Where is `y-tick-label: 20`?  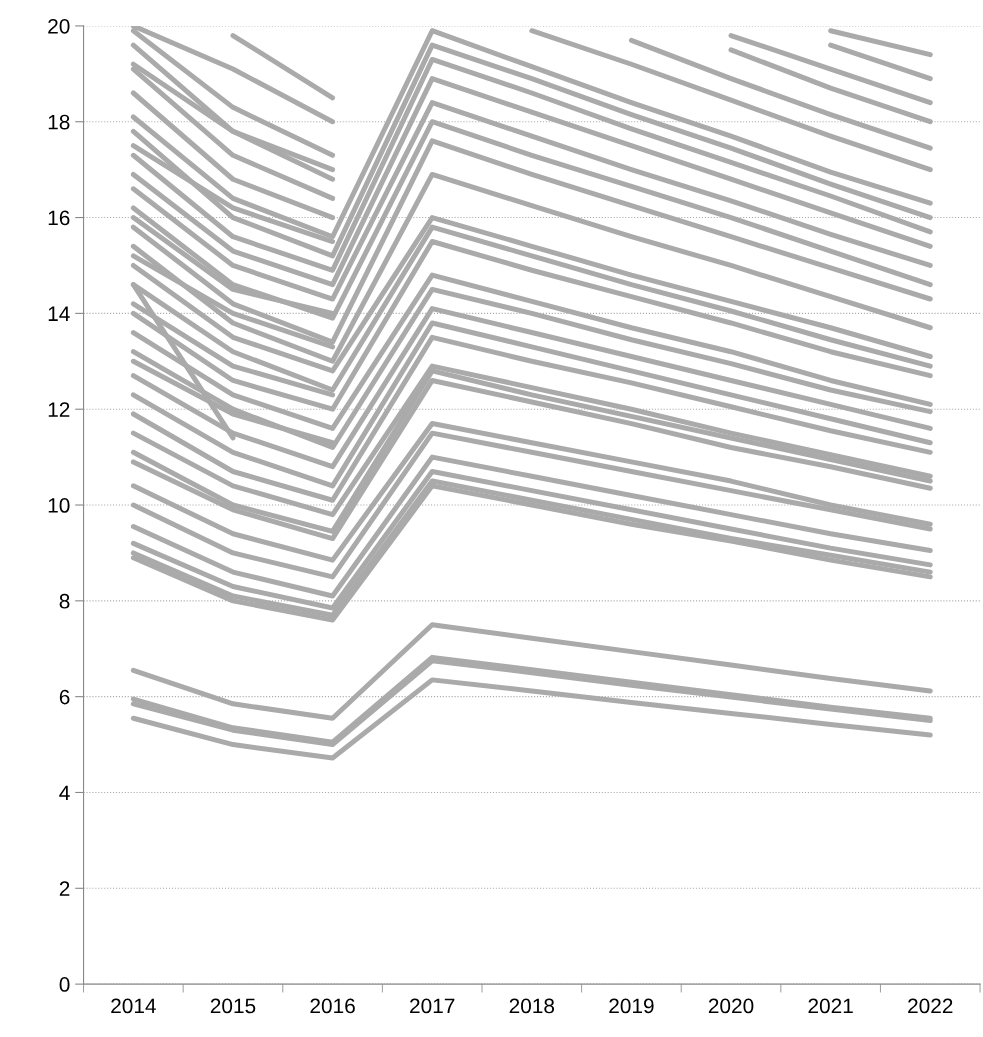 y-tick-label: 20 is located at coordinates (59, 26).